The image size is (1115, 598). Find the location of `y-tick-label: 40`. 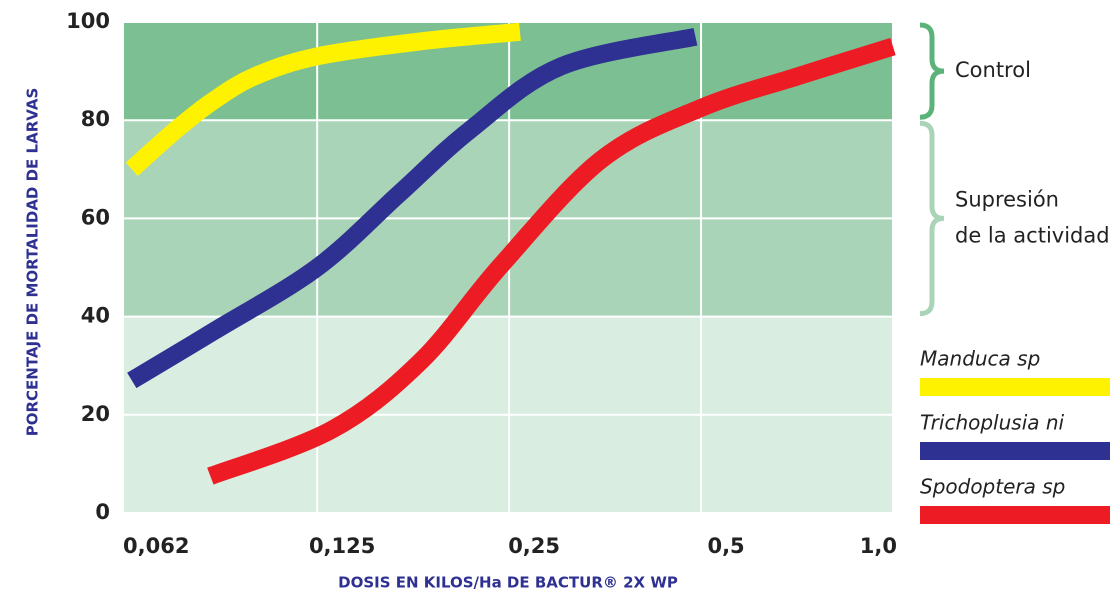

y-tick-label: 40 is located at coordinates (95, 316).